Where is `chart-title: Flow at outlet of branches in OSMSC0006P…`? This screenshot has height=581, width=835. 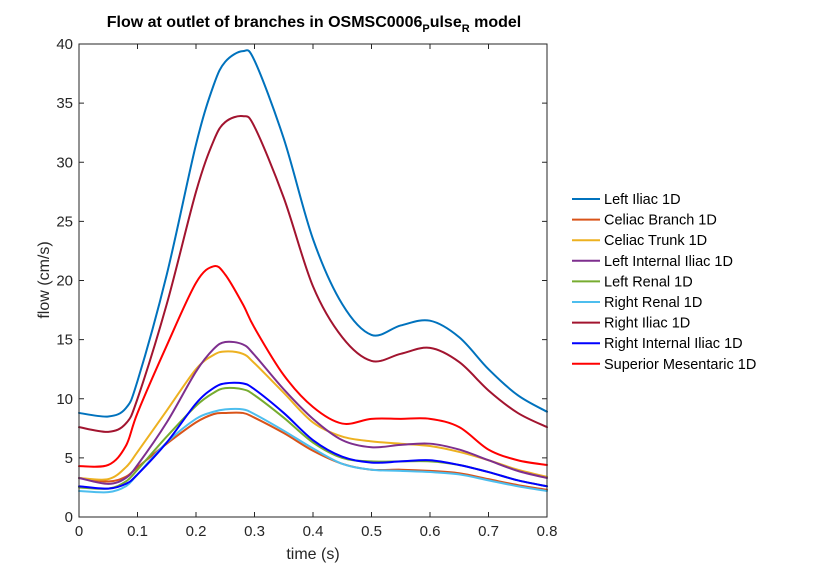 chart-title: Flow at outlet of branches in OSMSC0006P… is located at coordinates (314, 24).